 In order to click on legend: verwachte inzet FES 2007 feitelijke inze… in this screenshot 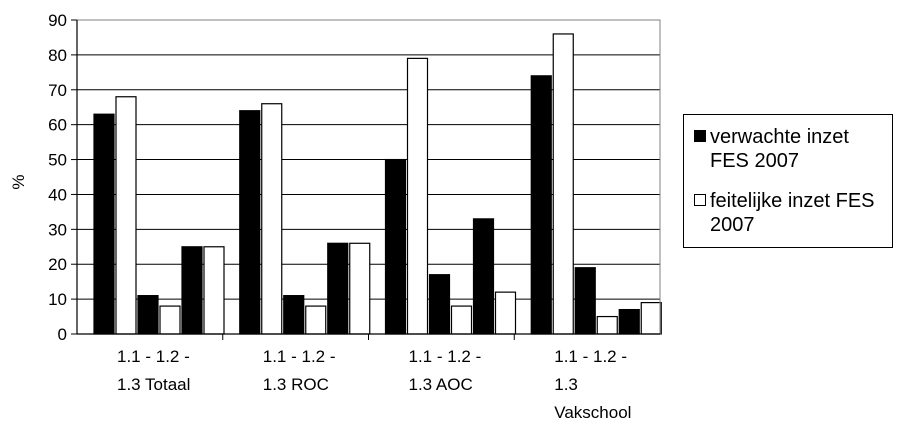, I will do `click(788, 181)`.